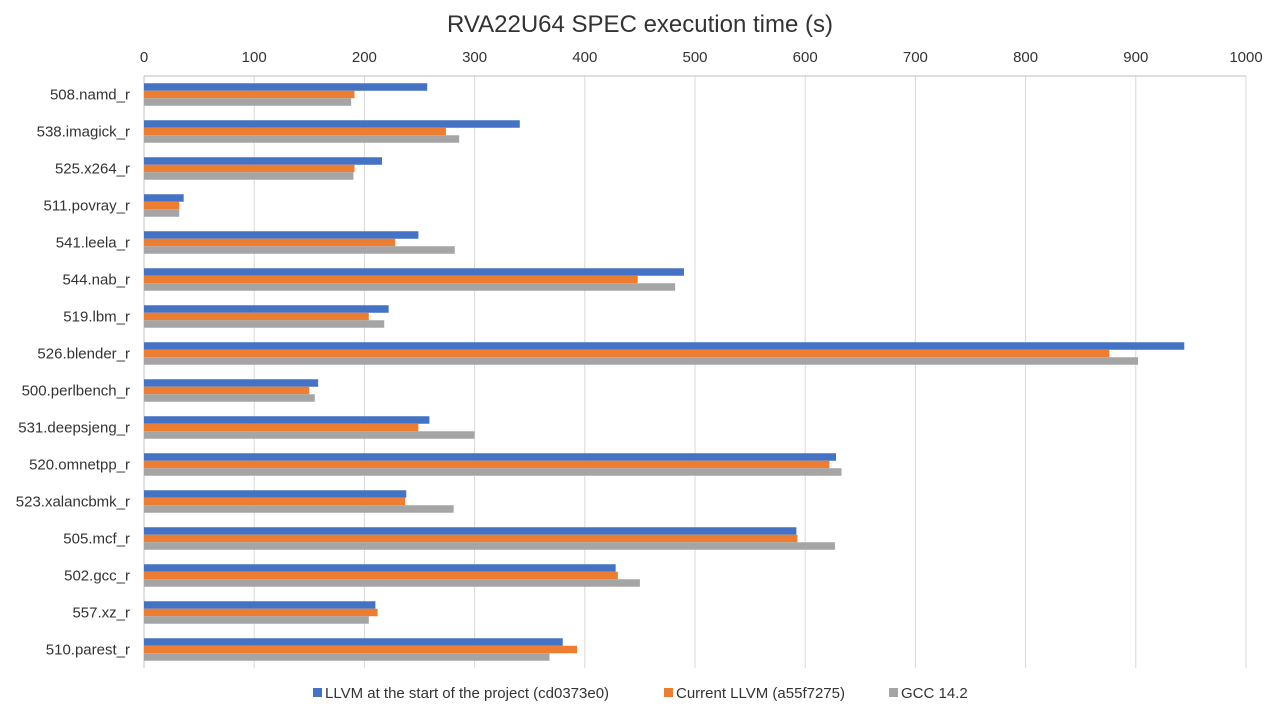 This screenshot has width=1280, height=720. Describe the element at coordinates (627, 353) in the screenshot. I see `bar-526.blender_r-series-1` at that location.